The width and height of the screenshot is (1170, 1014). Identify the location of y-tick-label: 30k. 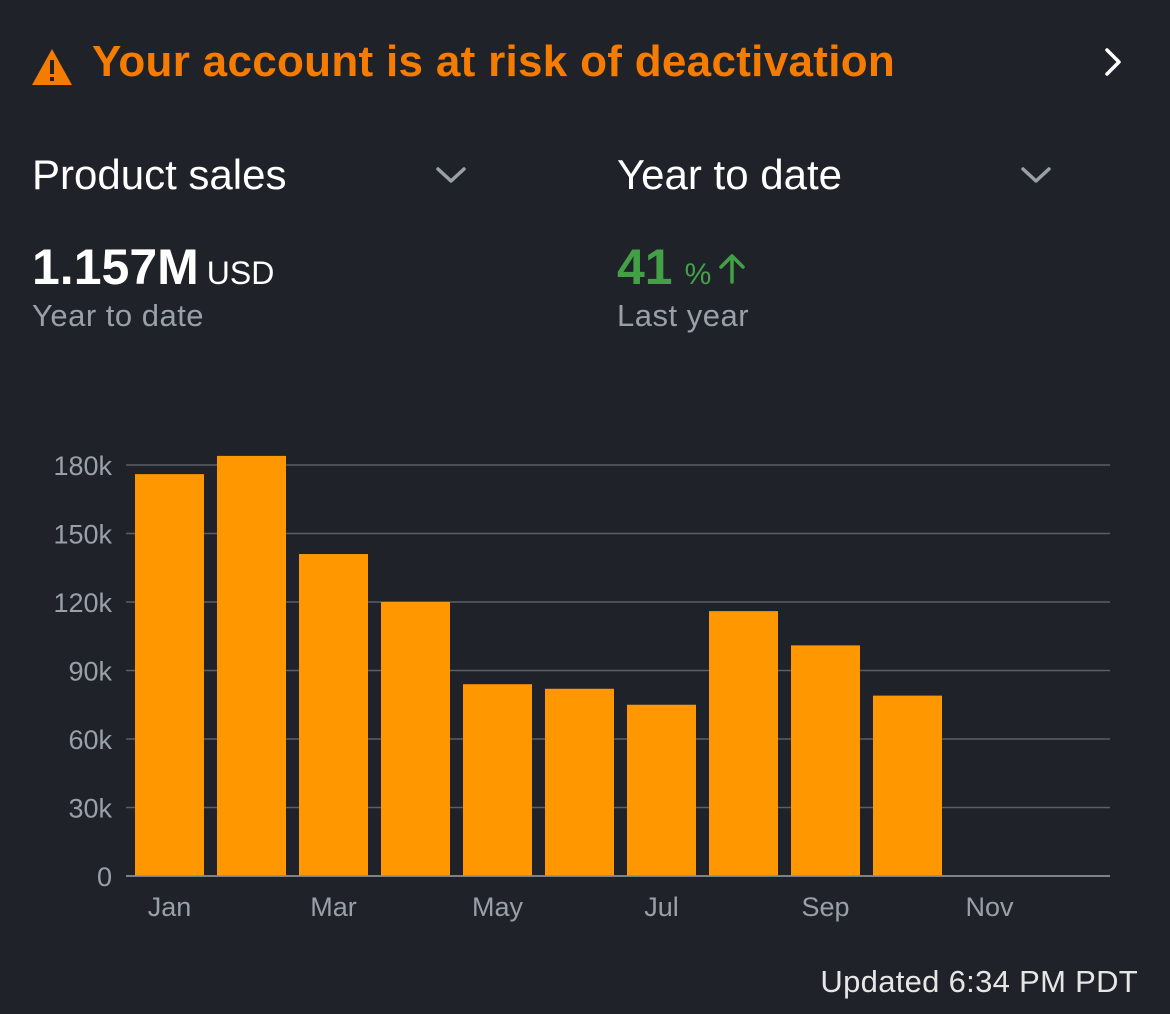
(90, 809).